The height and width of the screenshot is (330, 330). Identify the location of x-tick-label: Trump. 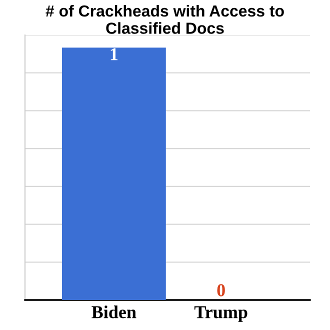
(221, 314).